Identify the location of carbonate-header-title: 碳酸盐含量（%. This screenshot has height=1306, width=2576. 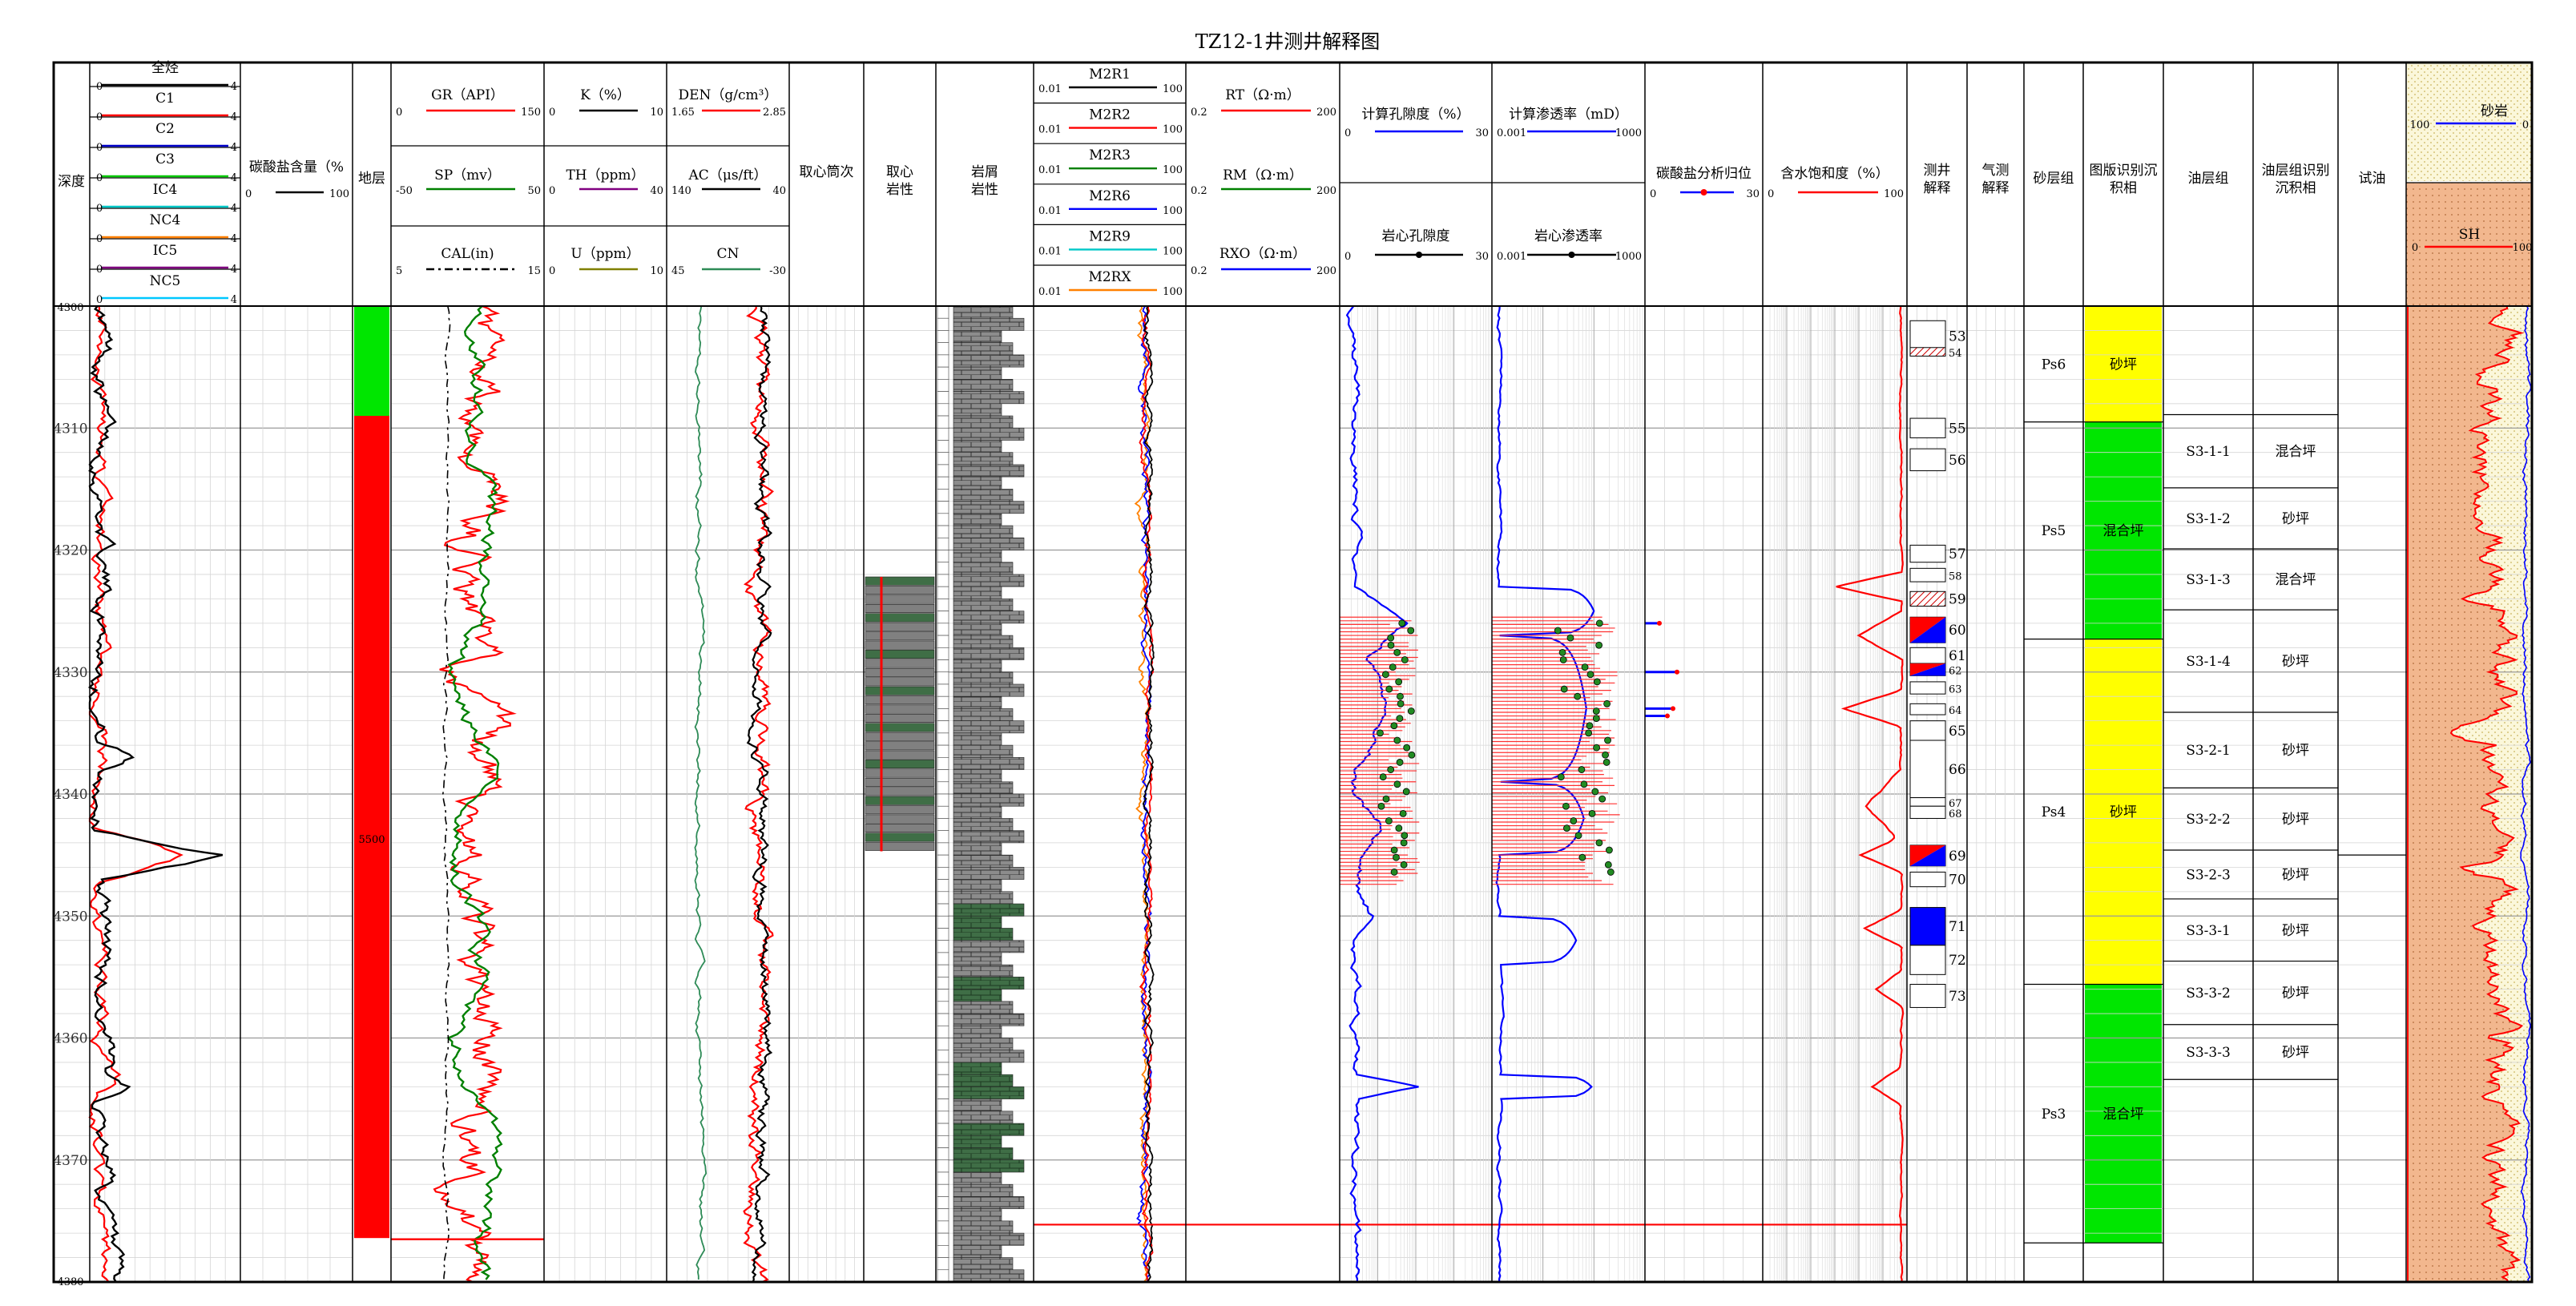
(296, 167).